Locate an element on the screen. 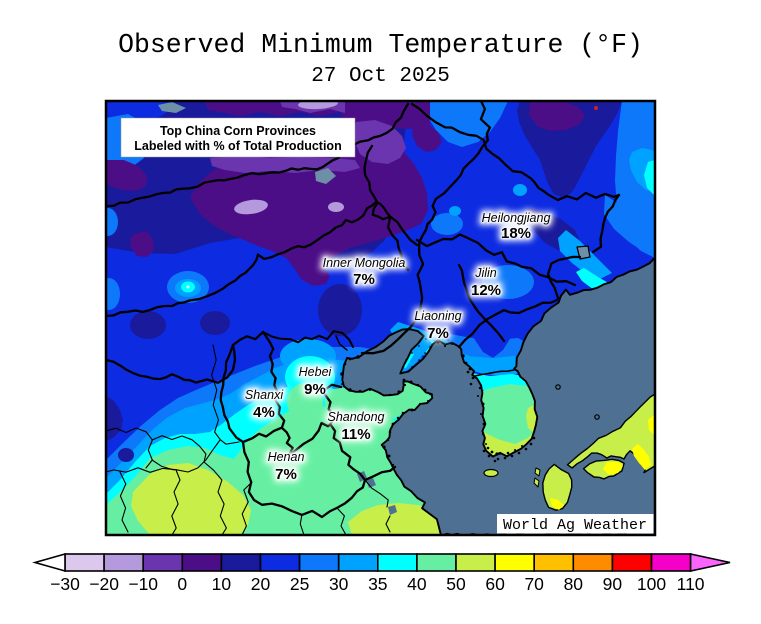  svg-text:Labeled with % of Total Produc: Labeled with % of Total Production is located at coordinates (237, 146).